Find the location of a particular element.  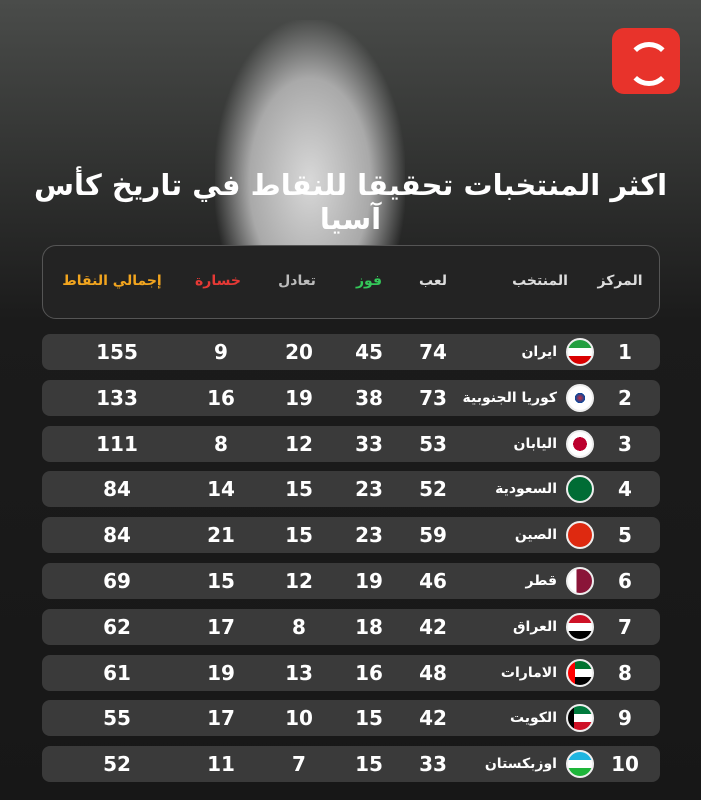

cell-value: 11 is located at coordinates (221, 764).